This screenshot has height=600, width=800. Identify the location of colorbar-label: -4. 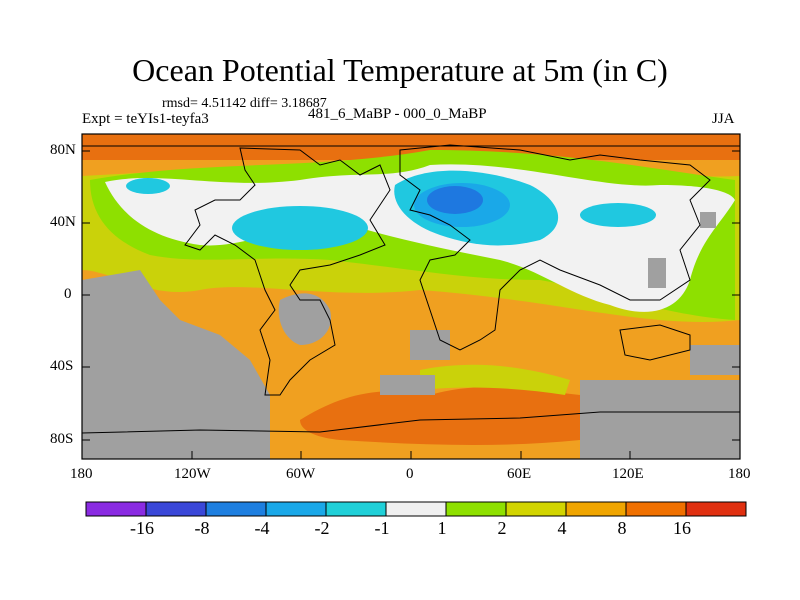
(262, 528).